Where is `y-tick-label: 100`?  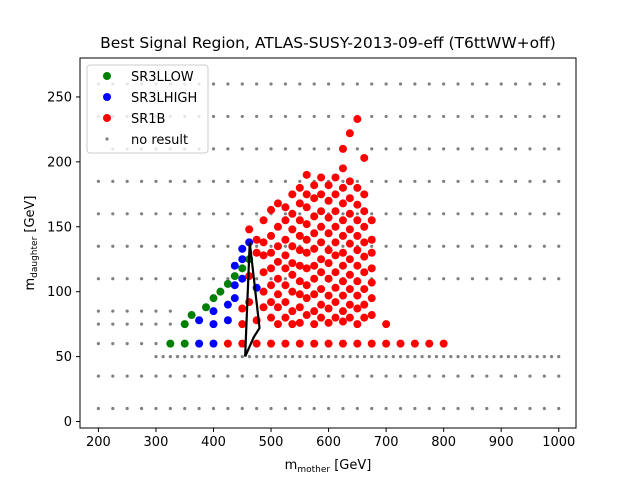
y-tick-label: 100 is located at coordinates (59, 292).